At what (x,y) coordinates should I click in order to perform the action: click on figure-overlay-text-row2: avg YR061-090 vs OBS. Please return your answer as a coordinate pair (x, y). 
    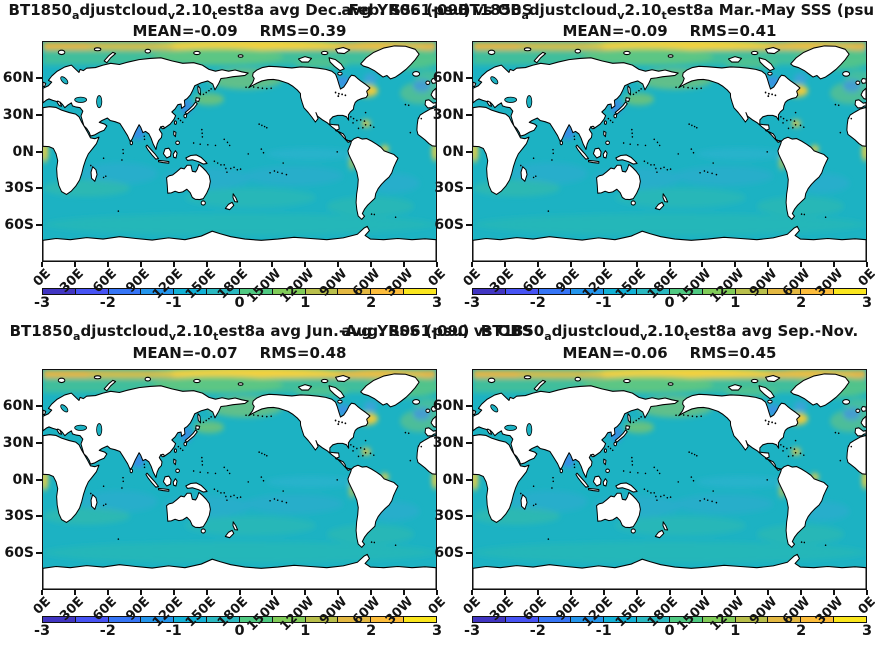
    Looking at the image, I should click on (437, 331).